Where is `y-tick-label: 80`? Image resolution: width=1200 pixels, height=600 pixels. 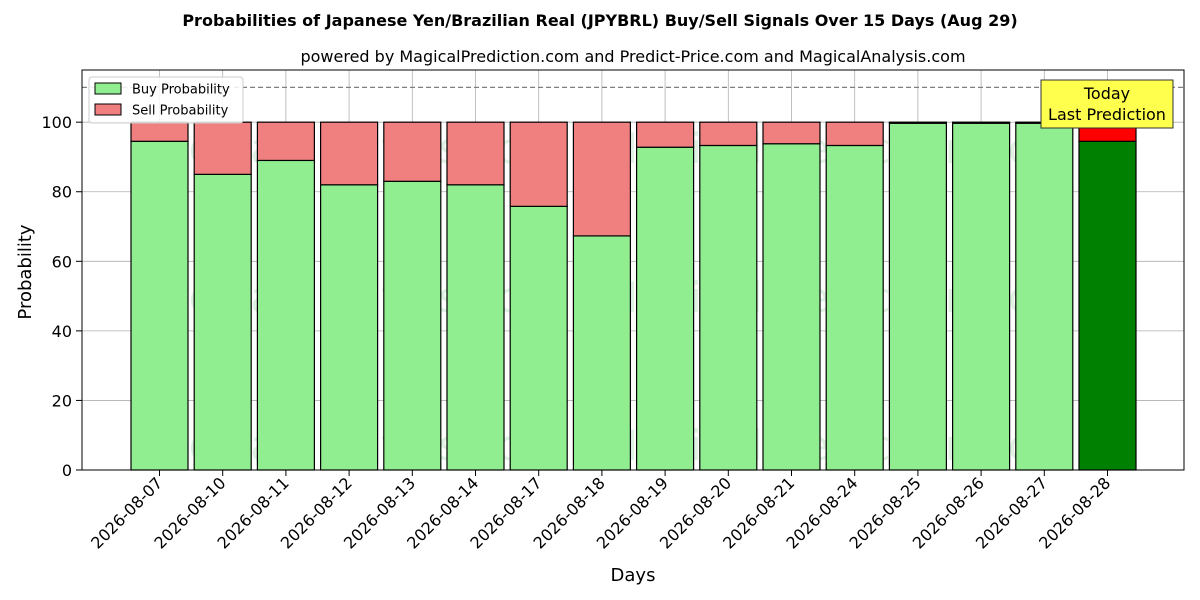
y-tick-label: 80 is located at coordinates (62, 192).